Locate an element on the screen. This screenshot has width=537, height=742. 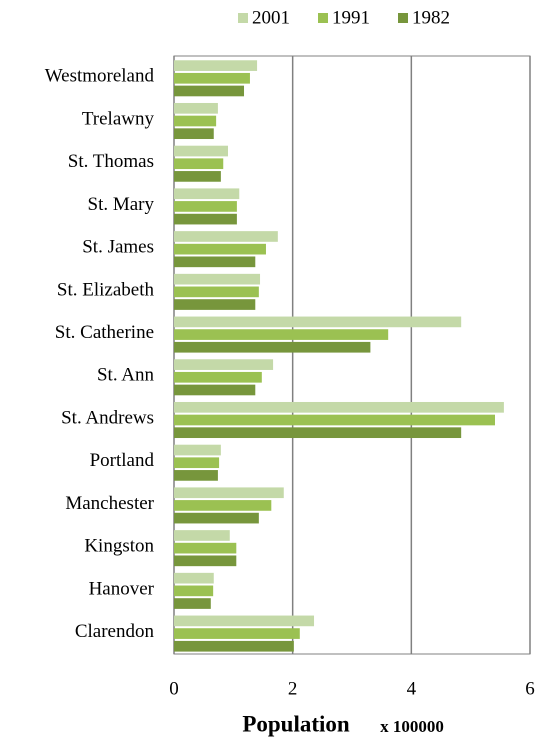
x-axis-unit: x 100000 is located at coordinates (412, 726).